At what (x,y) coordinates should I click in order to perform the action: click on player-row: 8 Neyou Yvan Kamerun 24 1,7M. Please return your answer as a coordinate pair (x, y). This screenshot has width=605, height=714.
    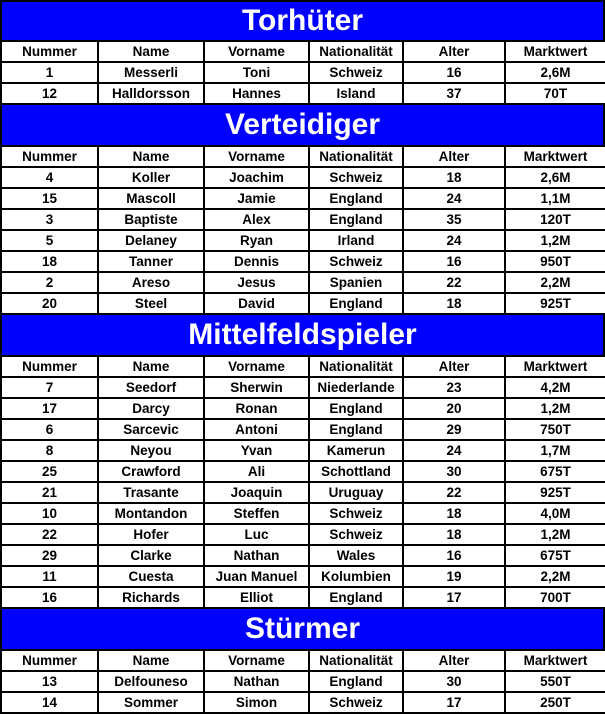
    Looking at the image, I should click on (302, 450).